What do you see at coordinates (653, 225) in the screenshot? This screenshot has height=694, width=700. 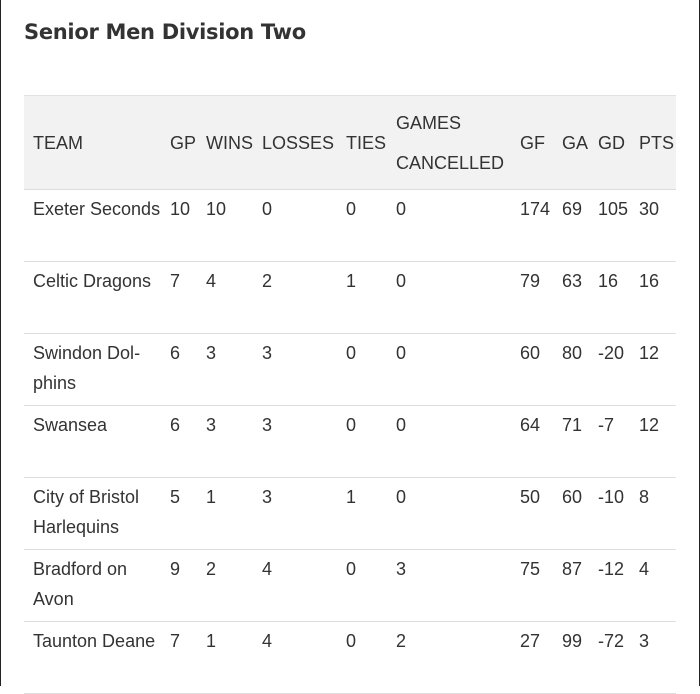 I see `cell-pts: 30` at bounding box center [653, 225].